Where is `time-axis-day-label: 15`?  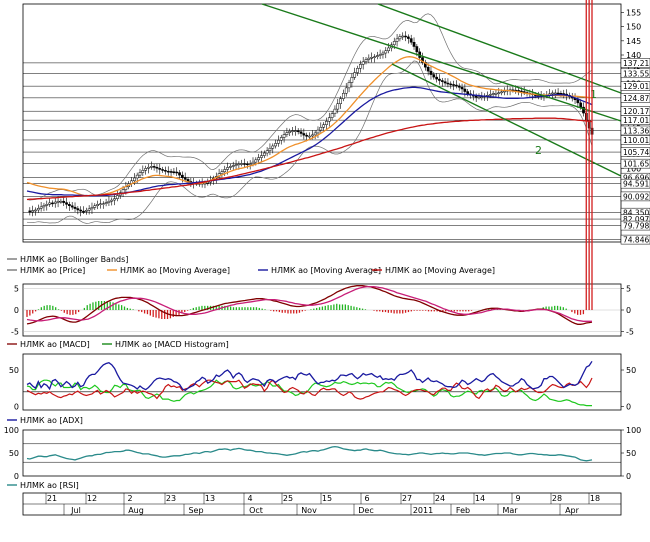
time-axis-day-label: 15 is located at coordinates (327, 498).